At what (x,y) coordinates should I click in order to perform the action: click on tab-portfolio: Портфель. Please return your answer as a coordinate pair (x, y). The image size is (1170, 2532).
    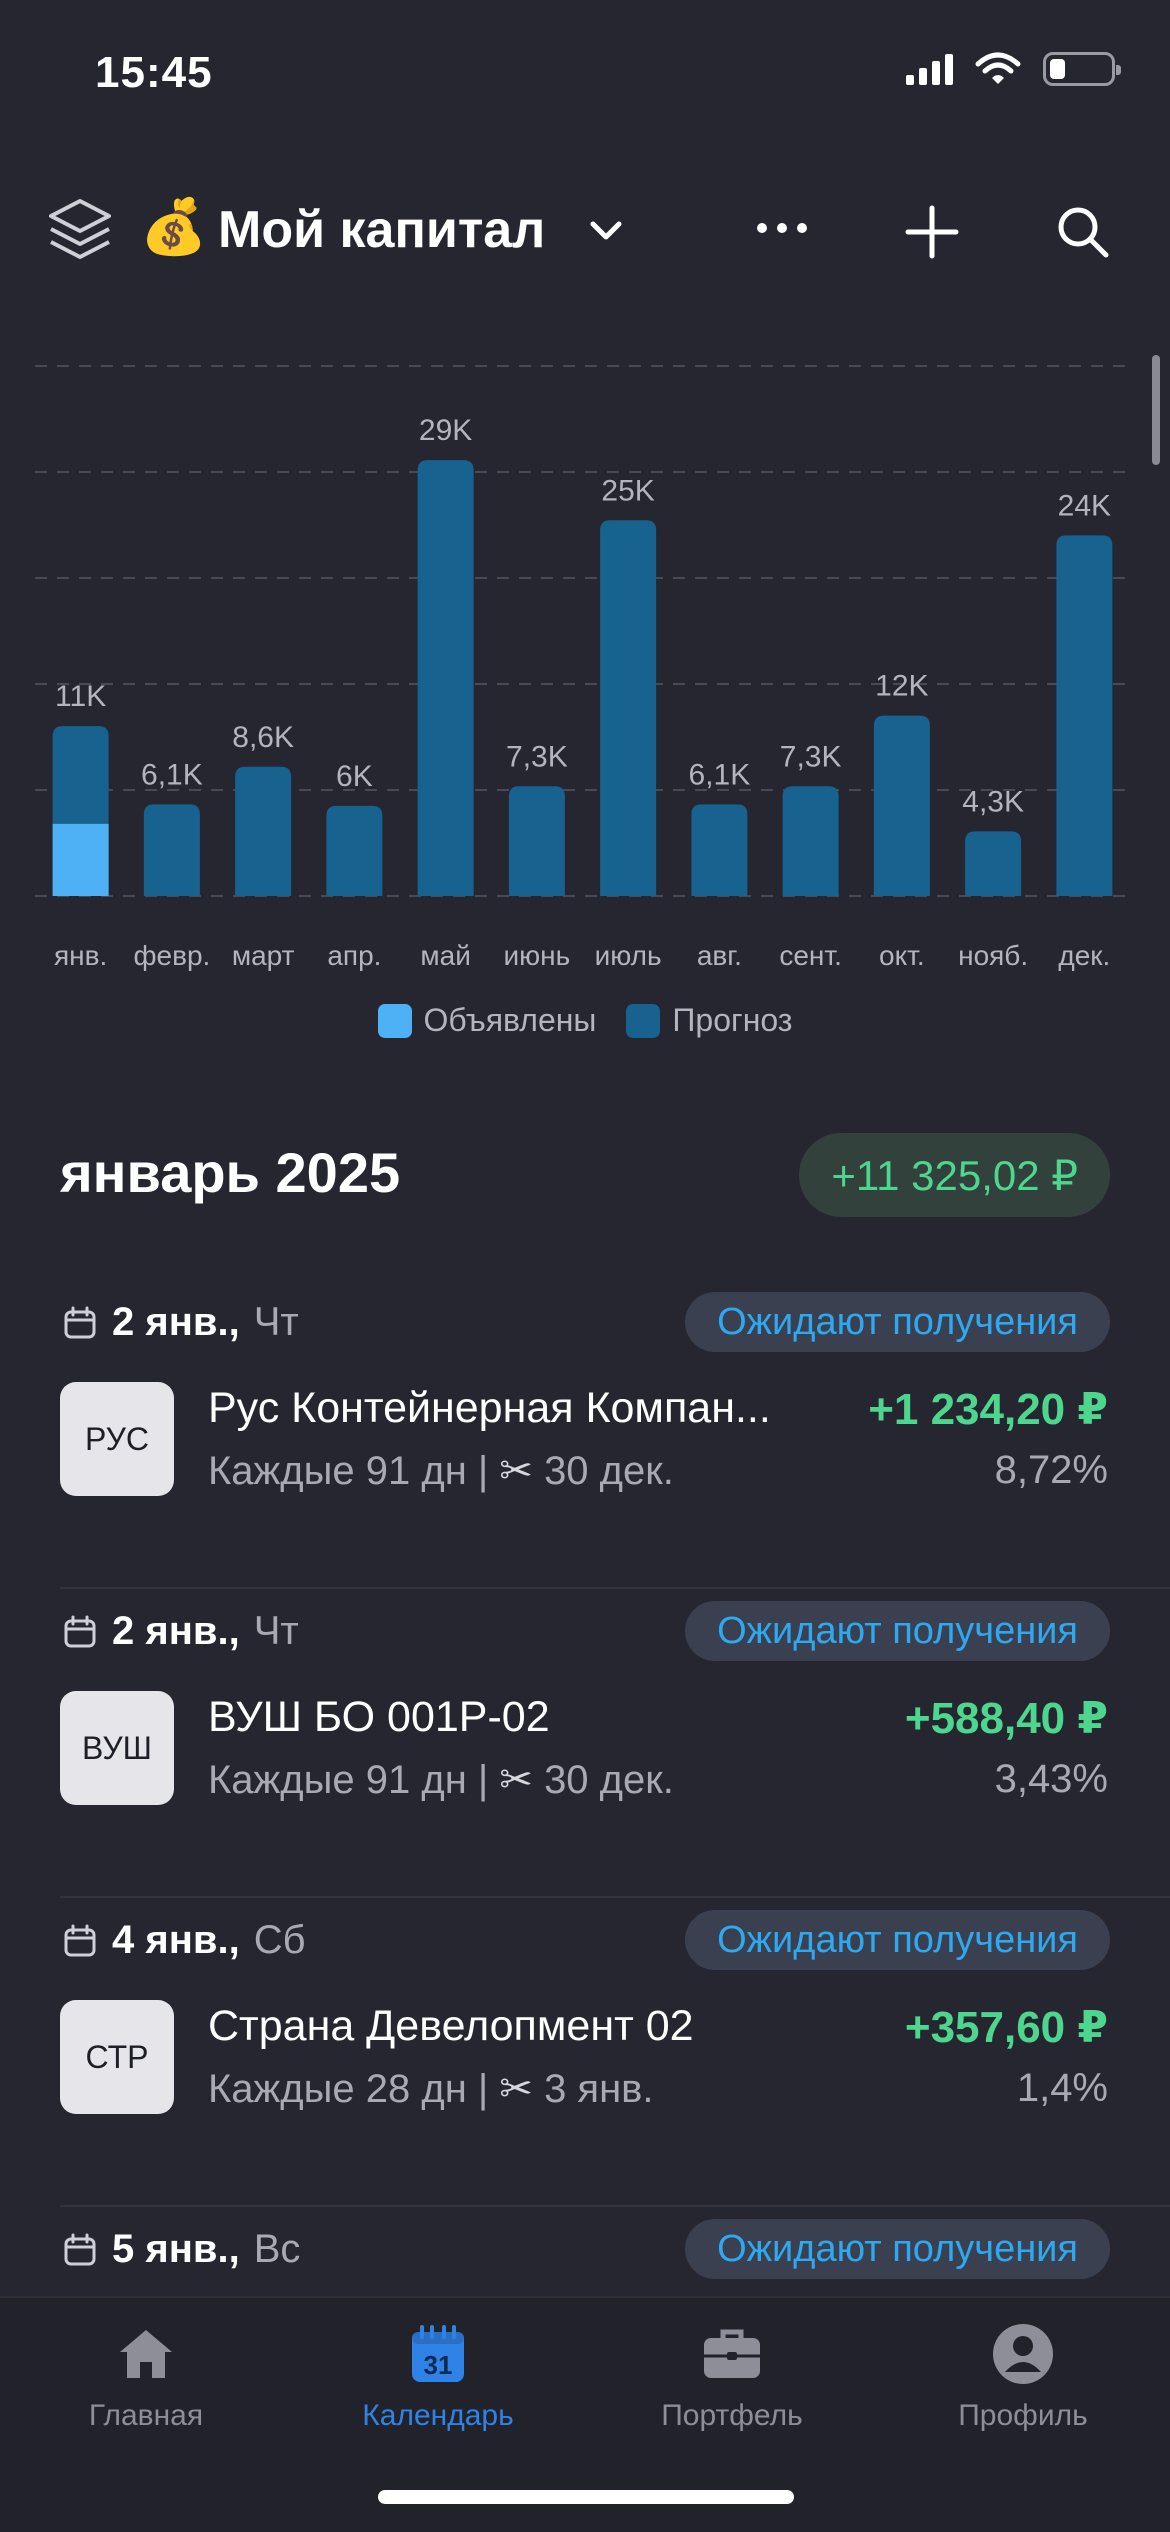
    Looking at the image, I should click on (732, 2377).